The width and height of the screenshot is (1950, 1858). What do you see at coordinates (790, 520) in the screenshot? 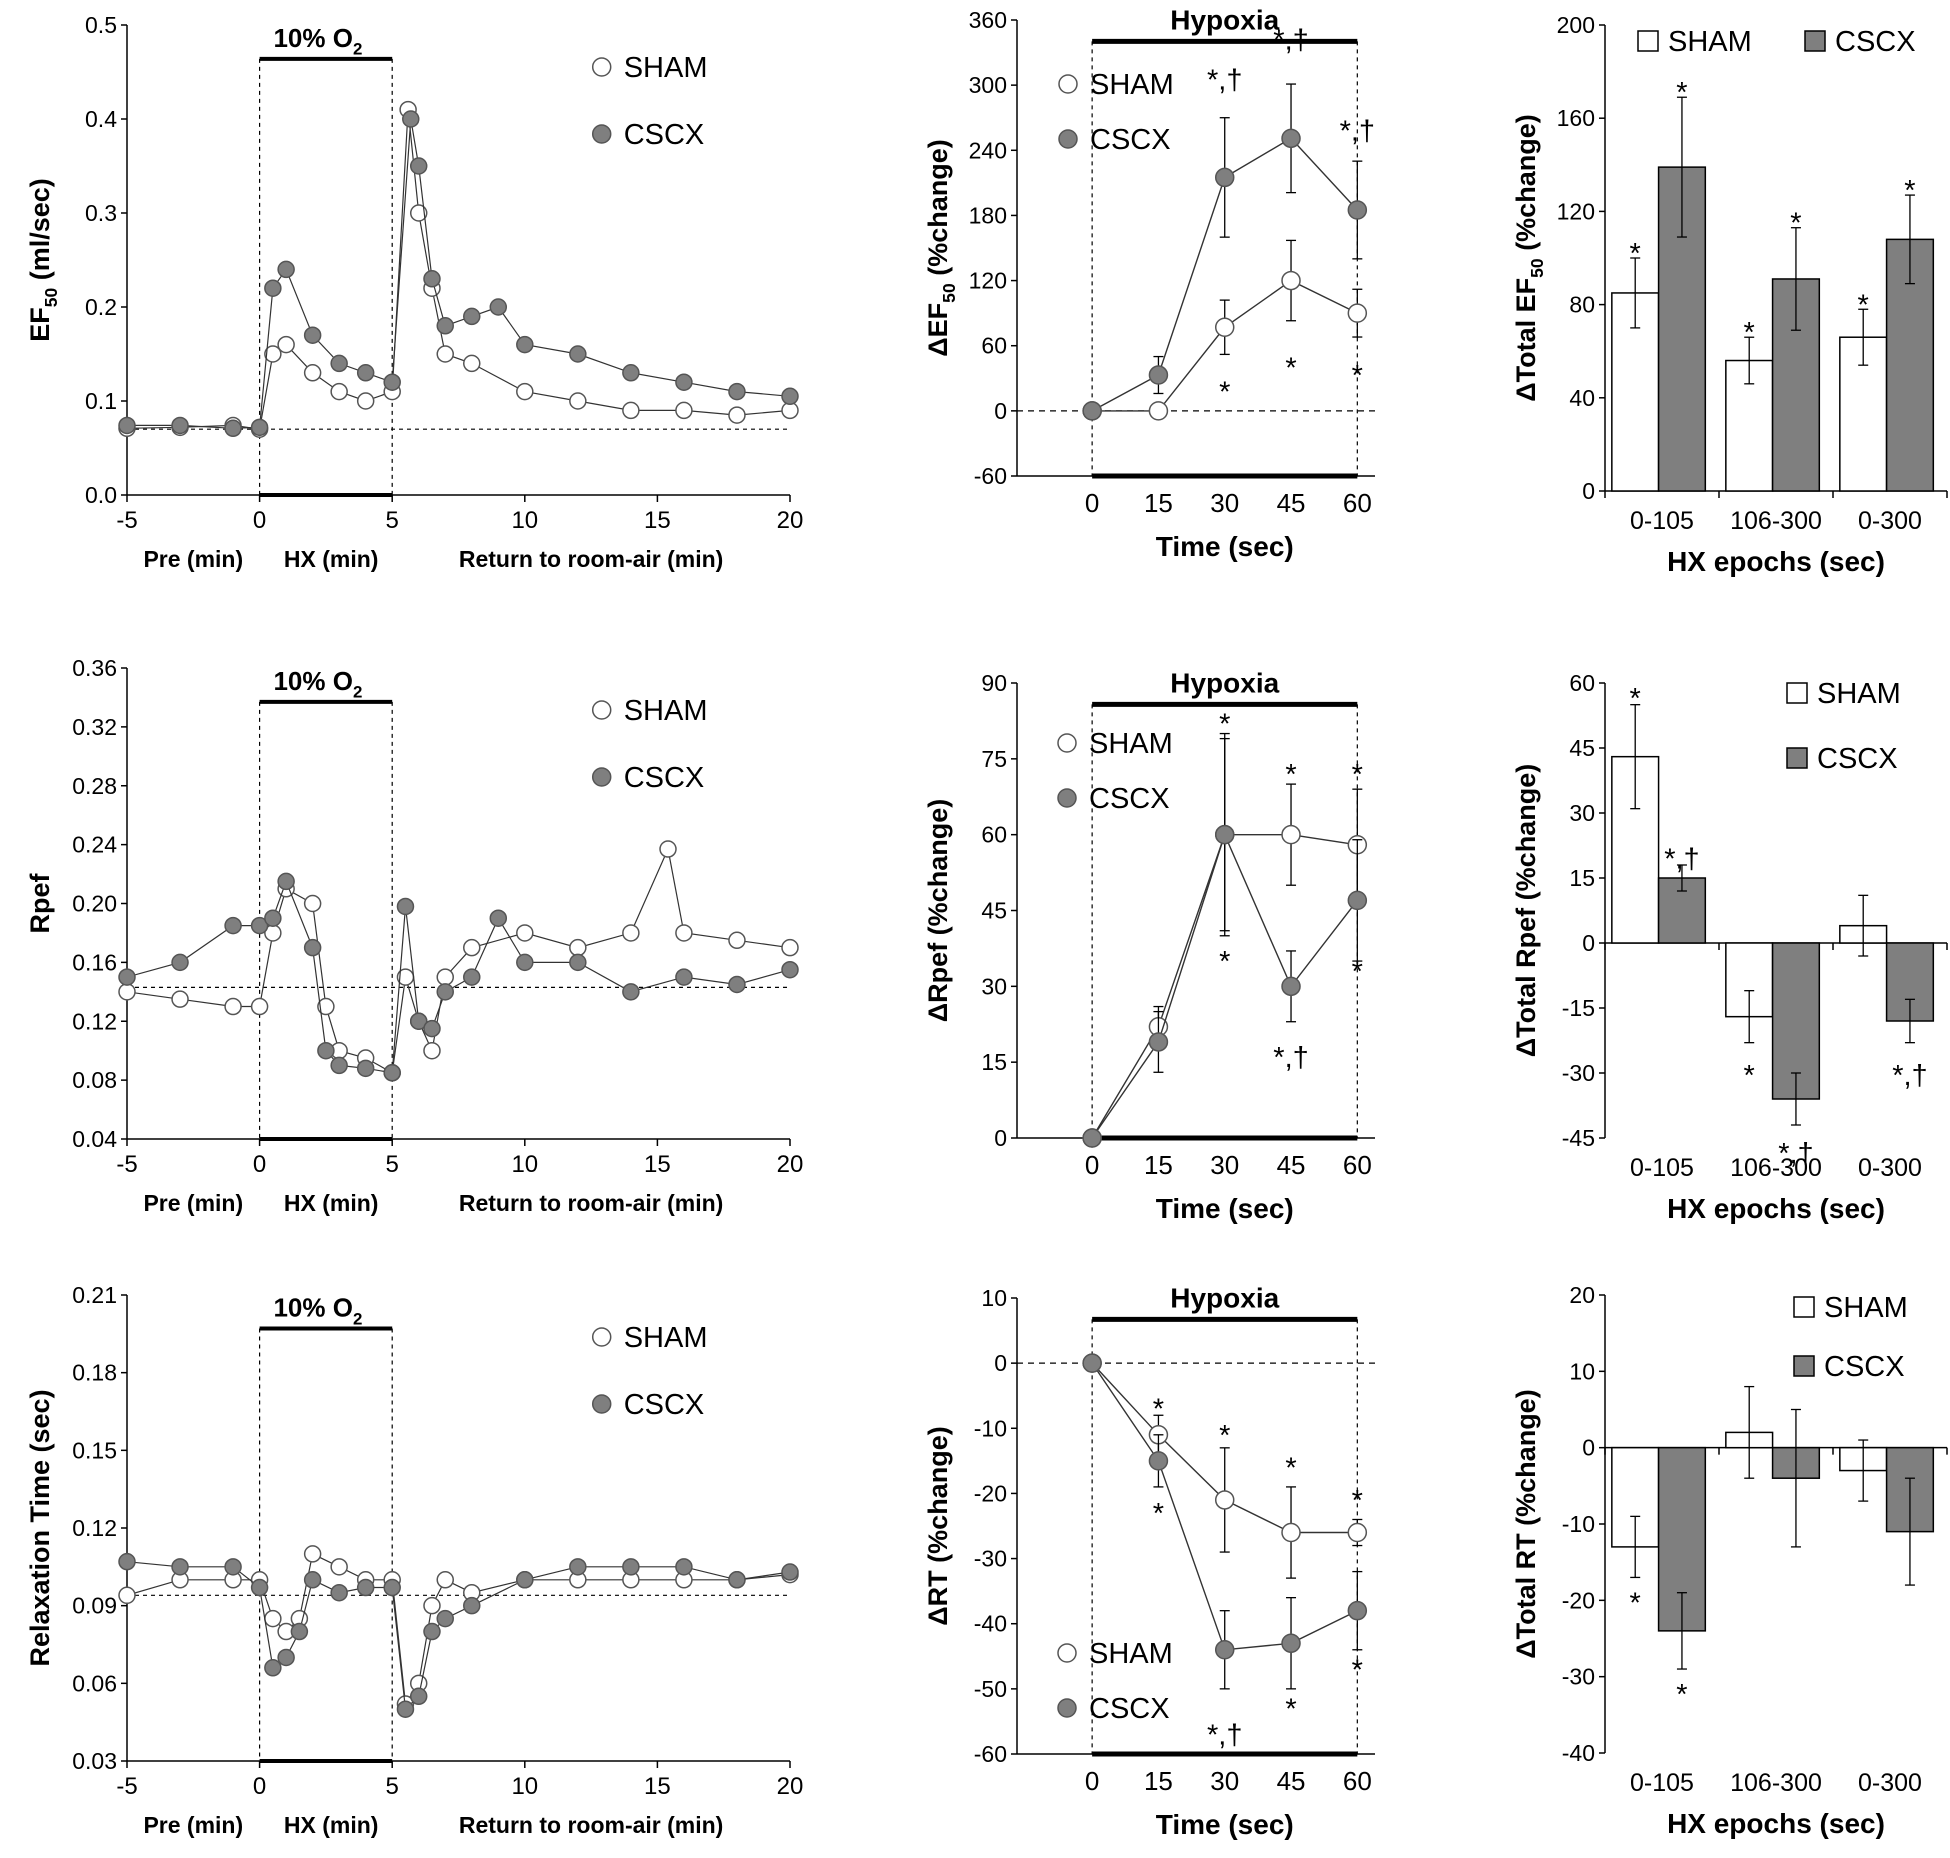
I see `ef50_time-x-tick-label: 20` at bounding box center [790, 520].